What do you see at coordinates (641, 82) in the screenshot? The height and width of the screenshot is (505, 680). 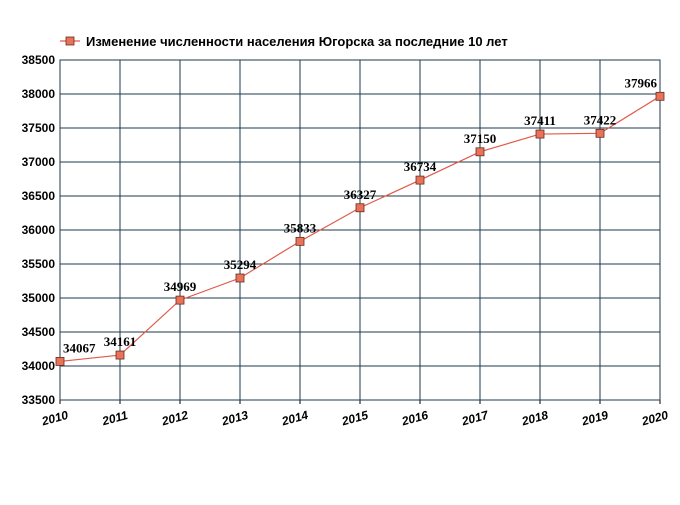 I see `data-label: 37966` at bounding box center [641, 82].